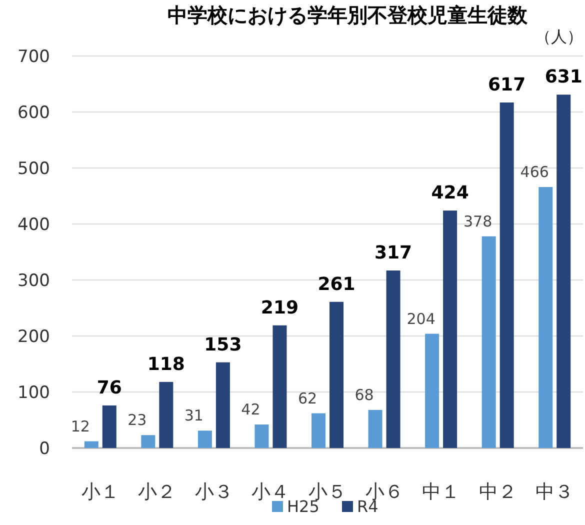 The height and width of the screenshot is (525, 585). What do you see at coordinates (137, 420) in the screenshot?
I see `data-label: 23` at bounding box center [137, 420].